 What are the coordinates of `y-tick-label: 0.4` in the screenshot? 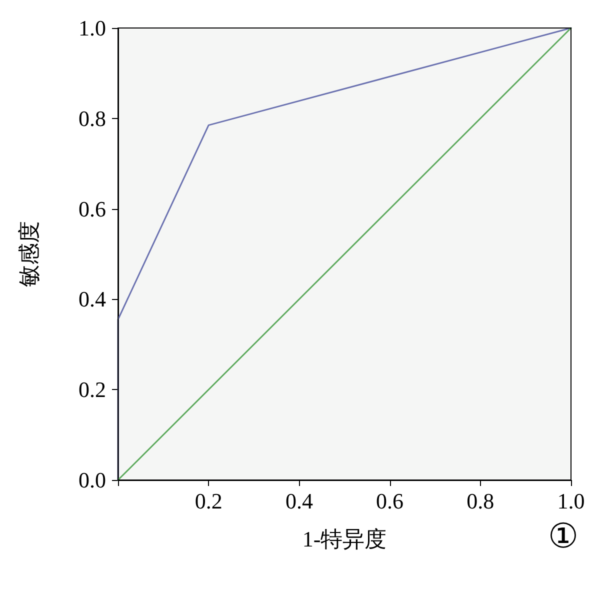 It's located at (92, 299).